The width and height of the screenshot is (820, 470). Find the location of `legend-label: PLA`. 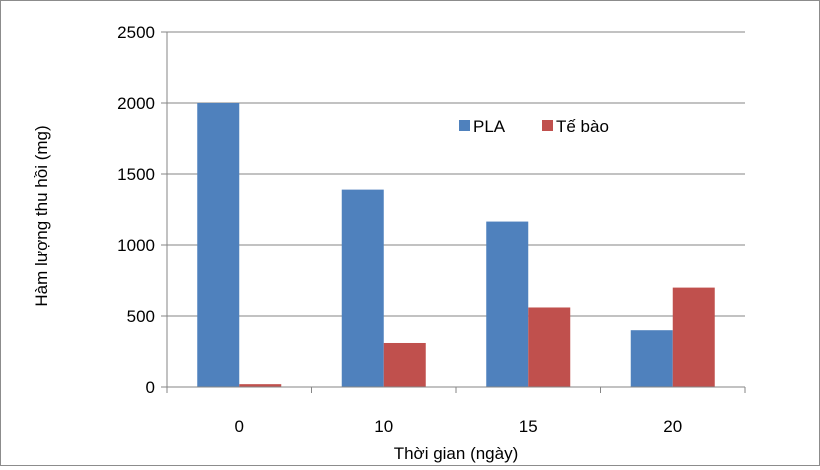

legend-label: PLA is located at coordinates (489, 126).